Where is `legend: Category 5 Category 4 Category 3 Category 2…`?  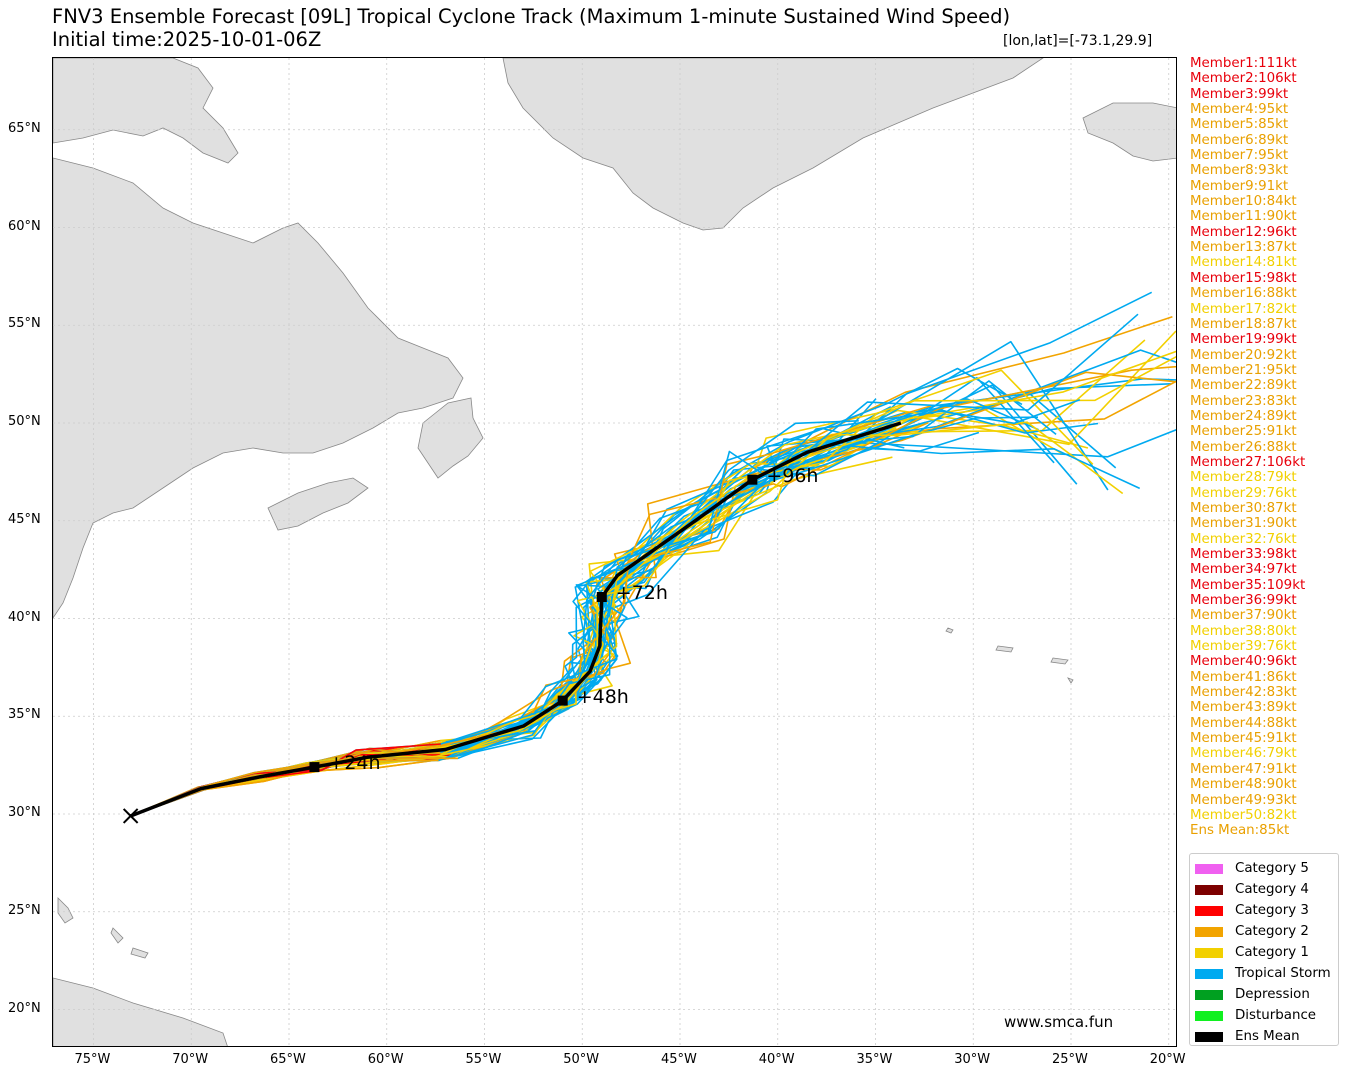 legend: Category 5 Category 4 Category 3 Category 2… is located at coordinates (1264, 949).